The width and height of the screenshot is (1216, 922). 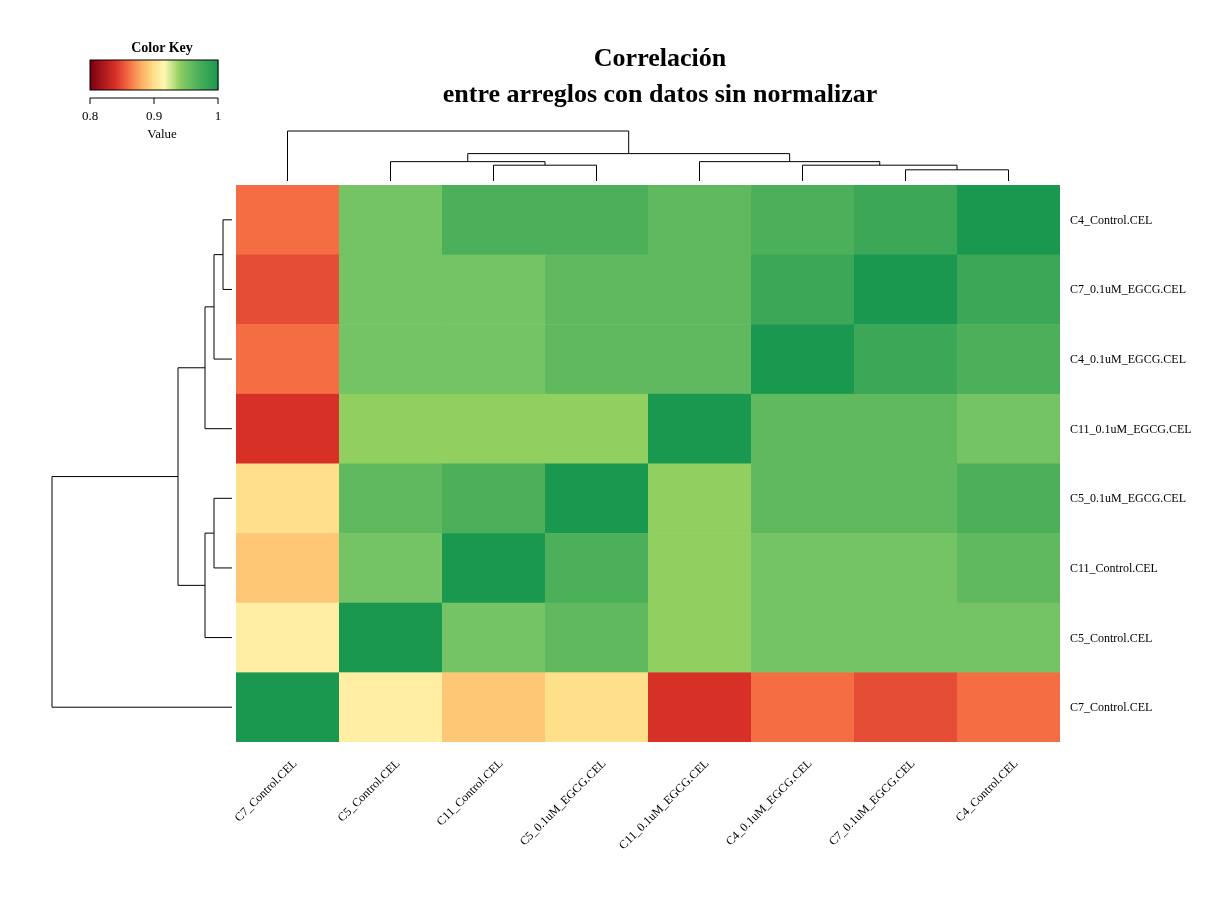 I want to click on y-tick-label: C7_0.1uM_EGCG.CEL, so click(x=1128, y=289).